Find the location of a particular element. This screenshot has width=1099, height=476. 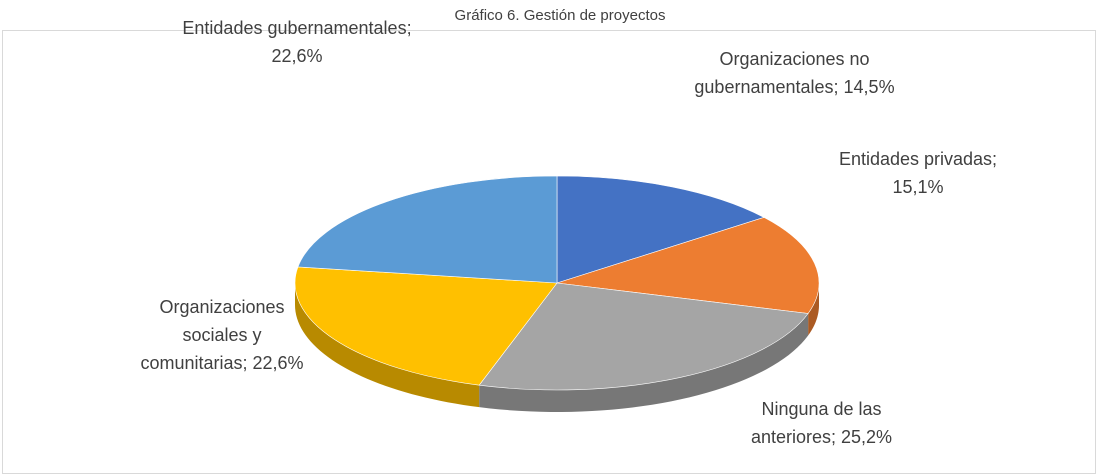

category-label: Organizaciones no gubernamentales; is located at coordinates (782, 73).